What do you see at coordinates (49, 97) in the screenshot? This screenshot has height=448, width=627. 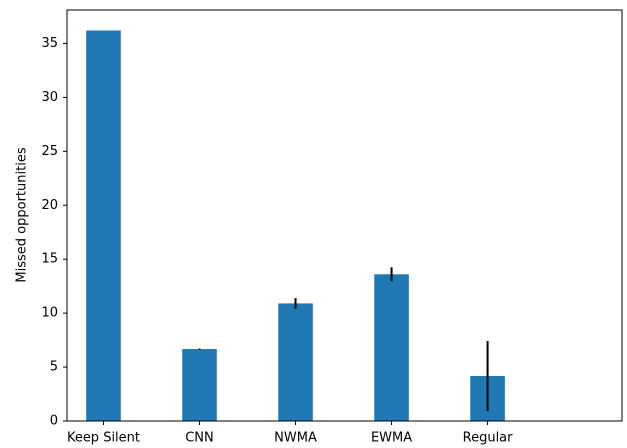 I see `y-tick-label: 30` at bounding box center [49, 97].